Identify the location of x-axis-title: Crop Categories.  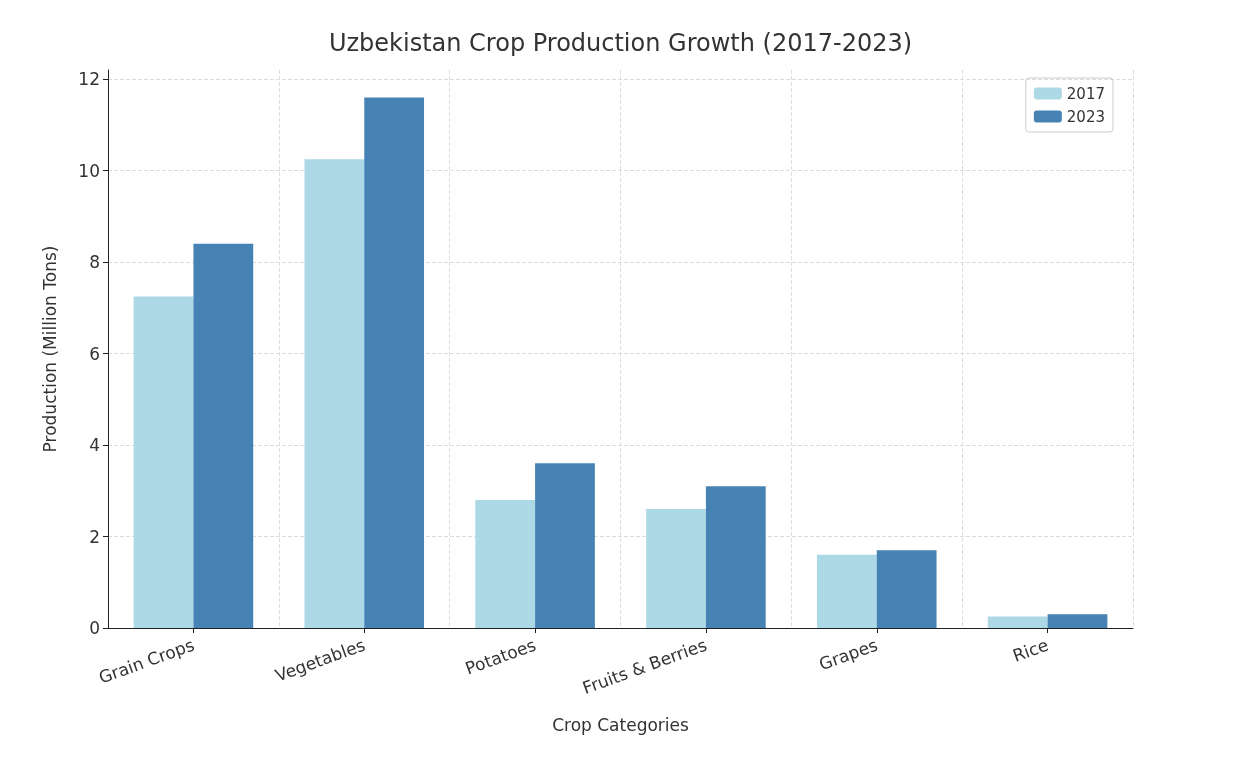
(620, 724).